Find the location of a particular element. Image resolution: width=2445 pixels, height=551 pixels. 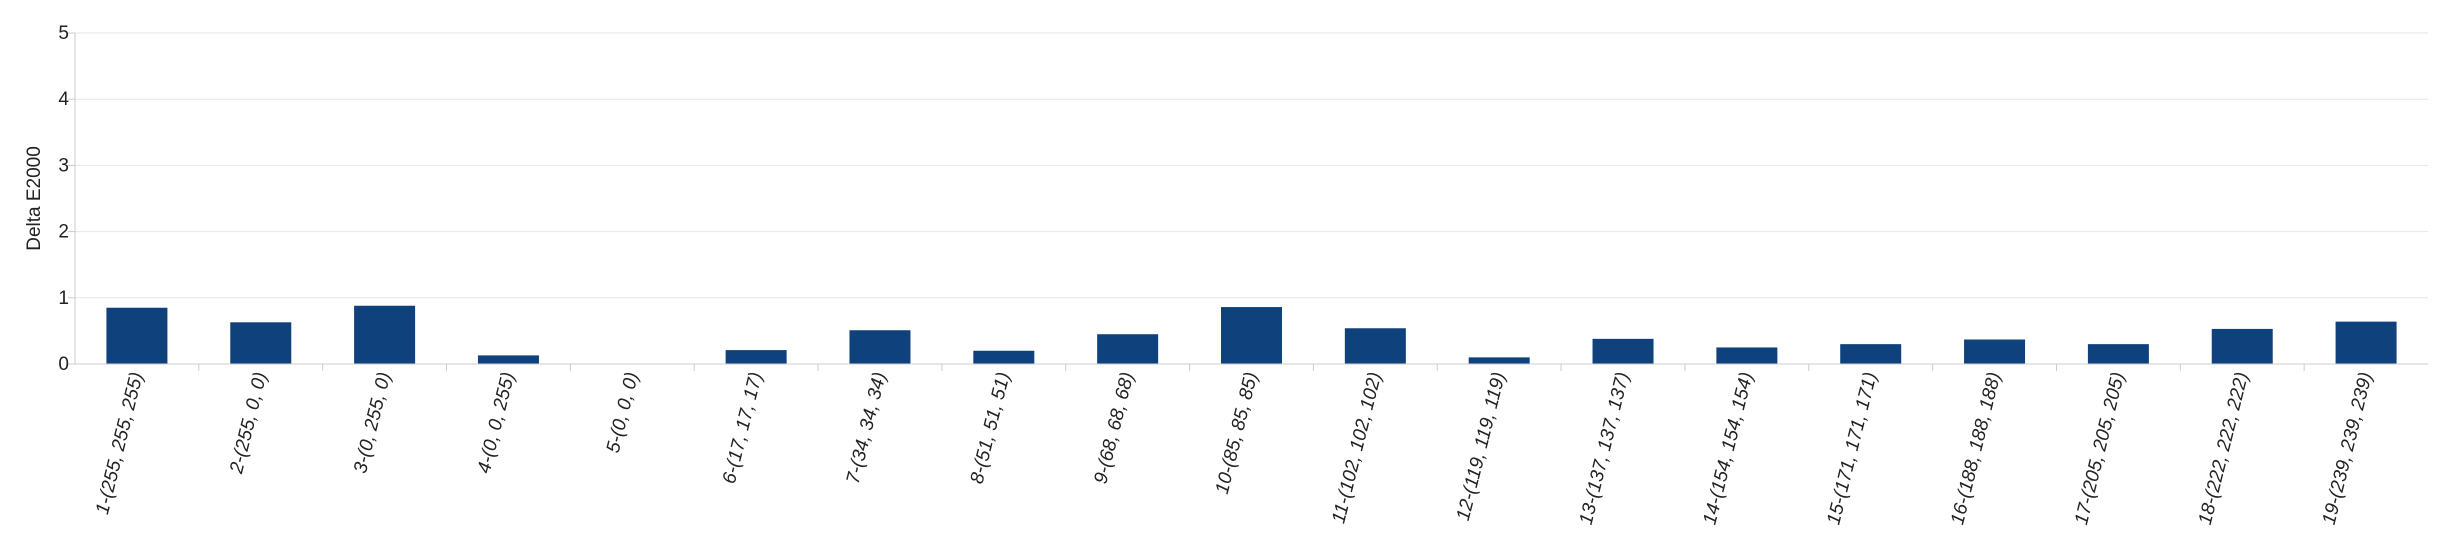

x-tick-label: 11-(102, 102, 102) is located at coordinates (1357, 447).